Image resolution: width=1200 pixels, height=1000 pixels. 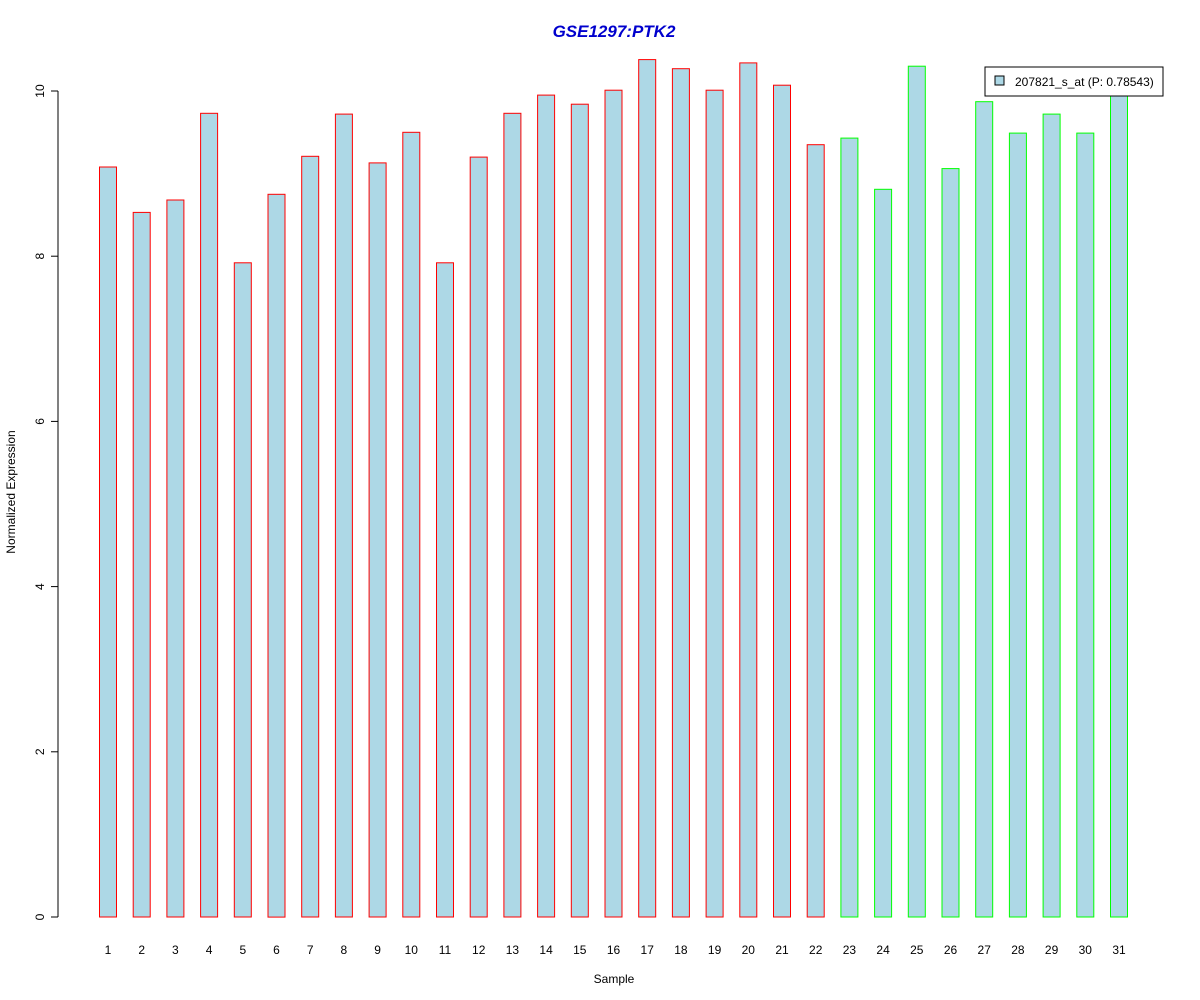 What do you see at coordinates (242, 950) in the screenshot?
I see `x-tick-label: 5` at bounding box center [242, 950].